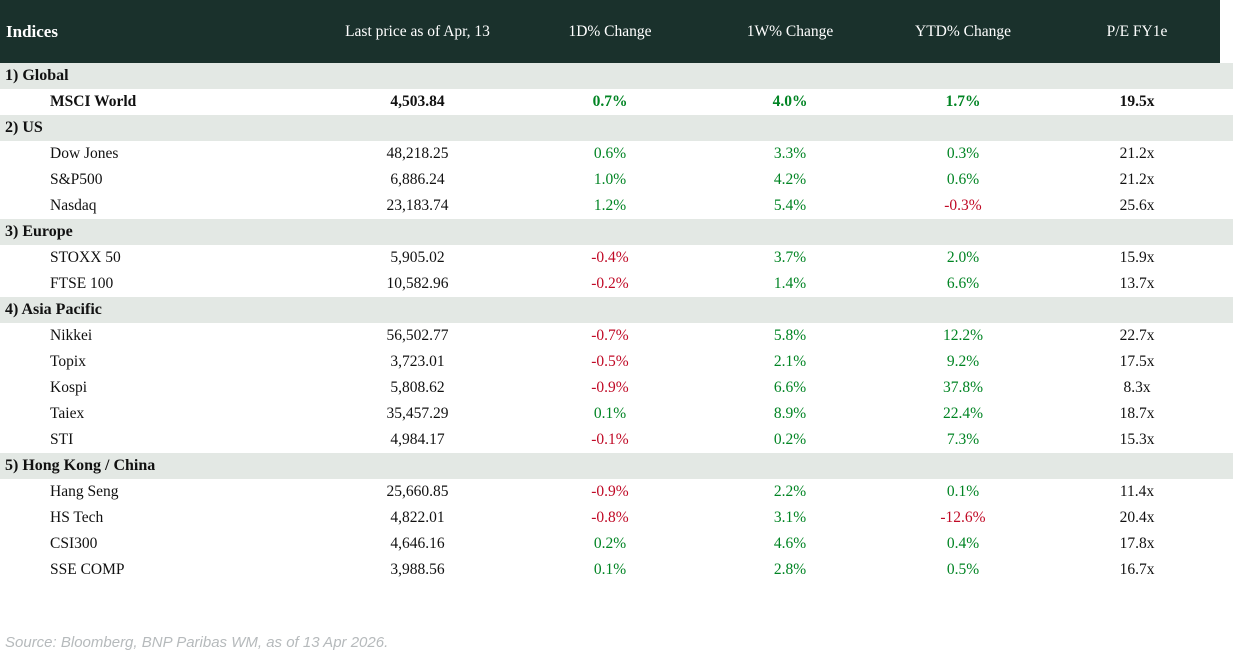 This screenshot has height=659, width=1233. Describe the element at coordinates (87, 569) in the screenshot. I see `index-name-cell: SSE COMP` at that location.